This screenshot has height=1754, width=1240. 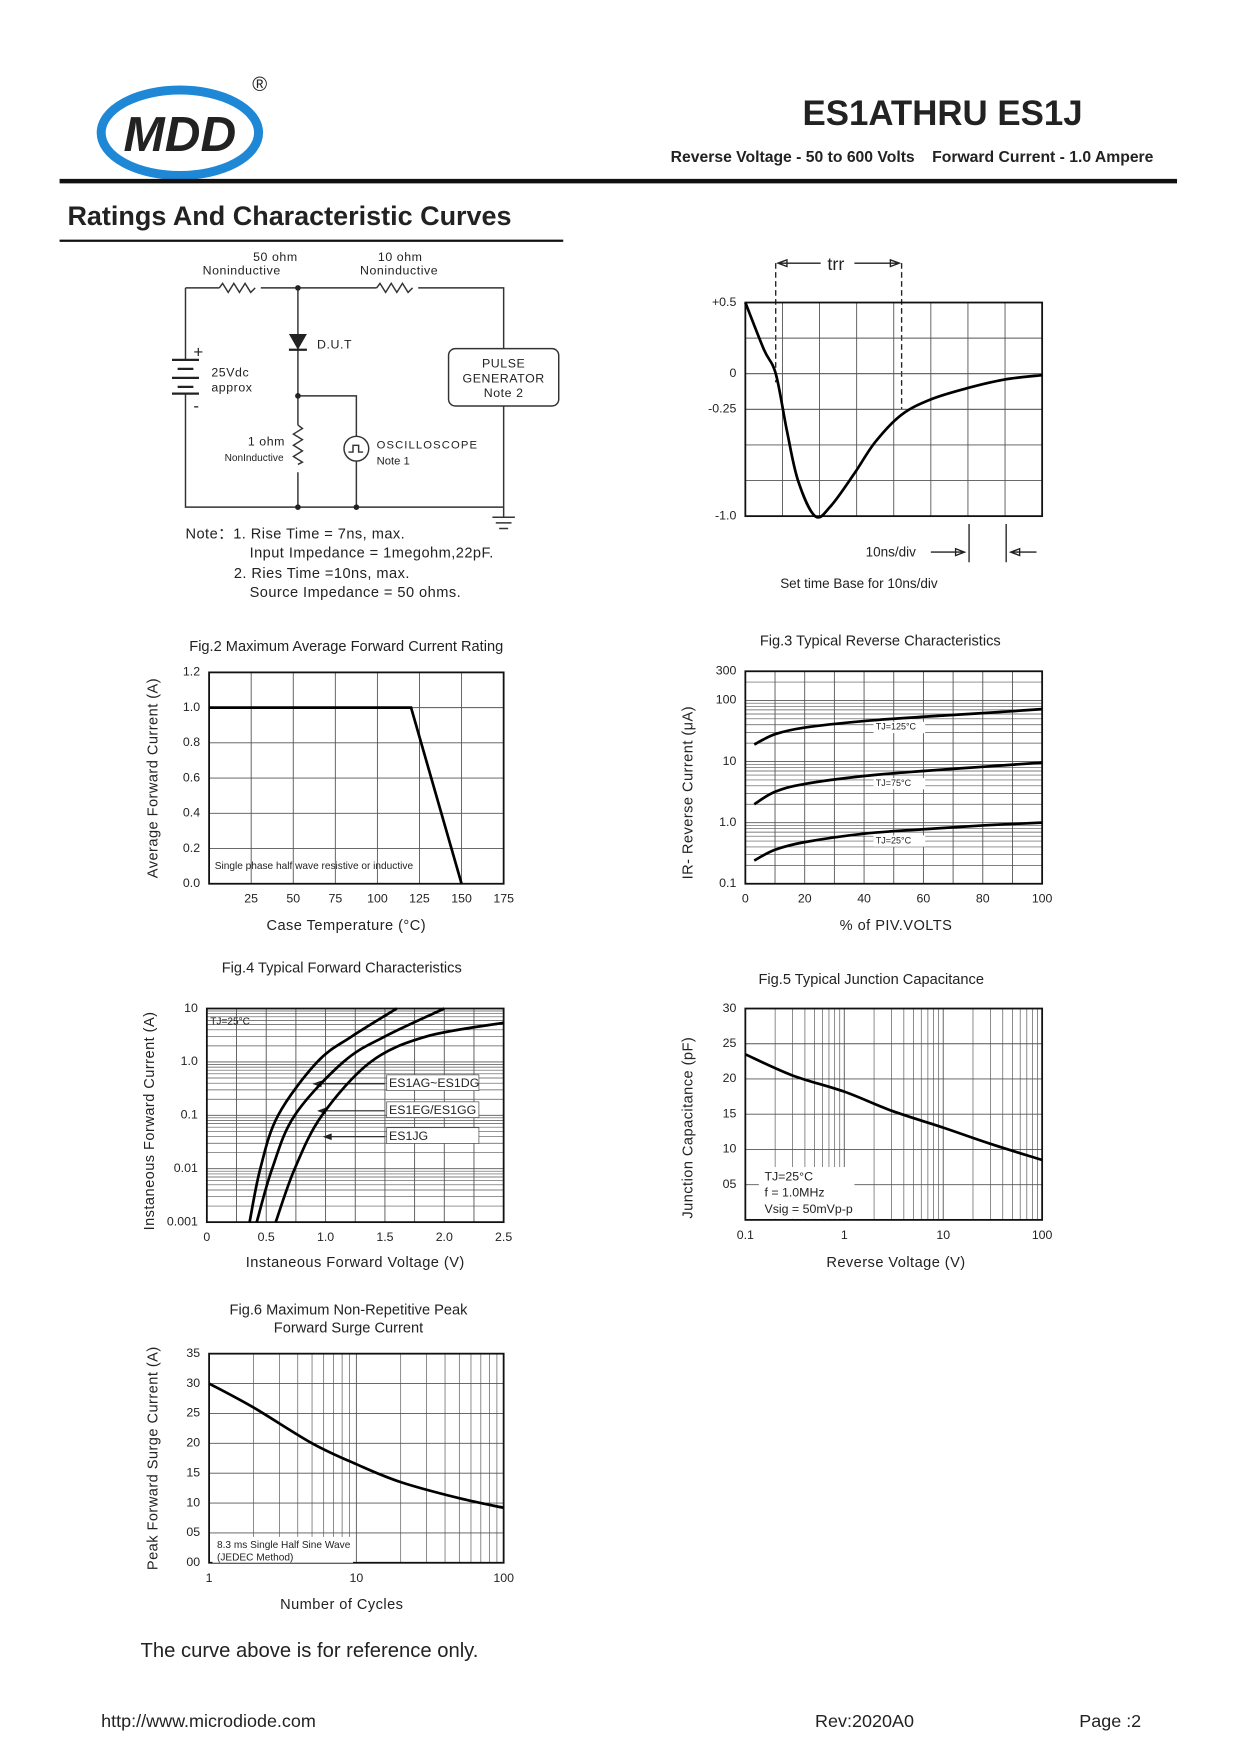 What do you see at coordinates (839, 263) in the screenshot?
I see `trr-arrow` at bounding box center [839, 263].